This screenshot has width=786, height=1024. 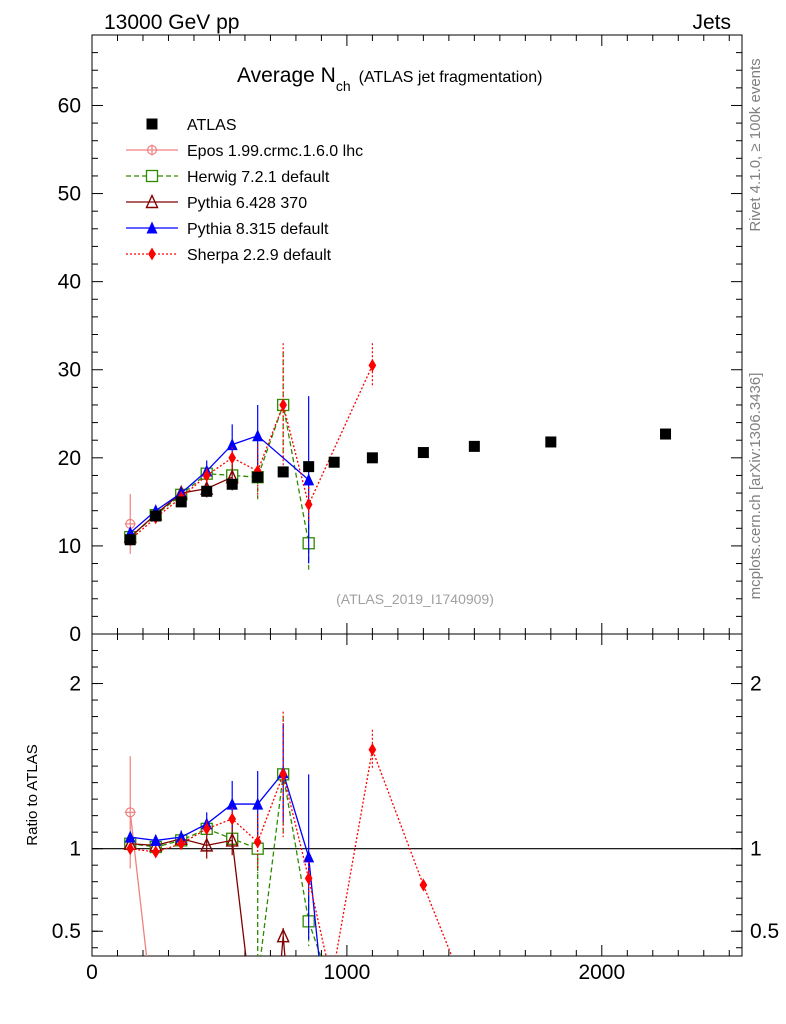 I want to click on ratio-tick-label-right: 1, so click(x=756, y=849).